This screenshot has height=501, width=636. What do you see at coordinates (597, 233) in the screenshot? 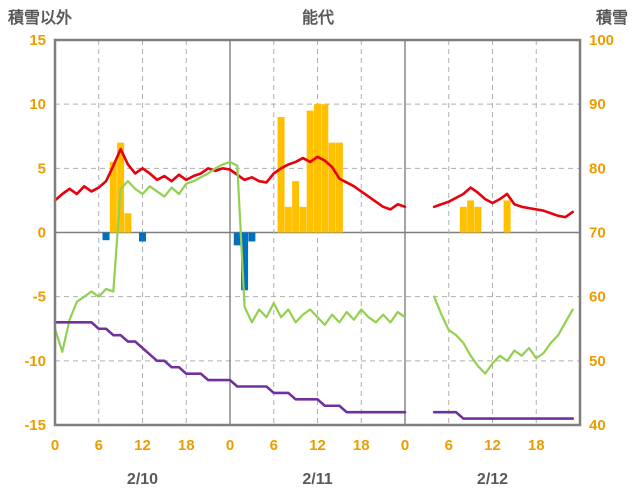
I see `right-axis-tick: 70` at bounding box center [597, 233].